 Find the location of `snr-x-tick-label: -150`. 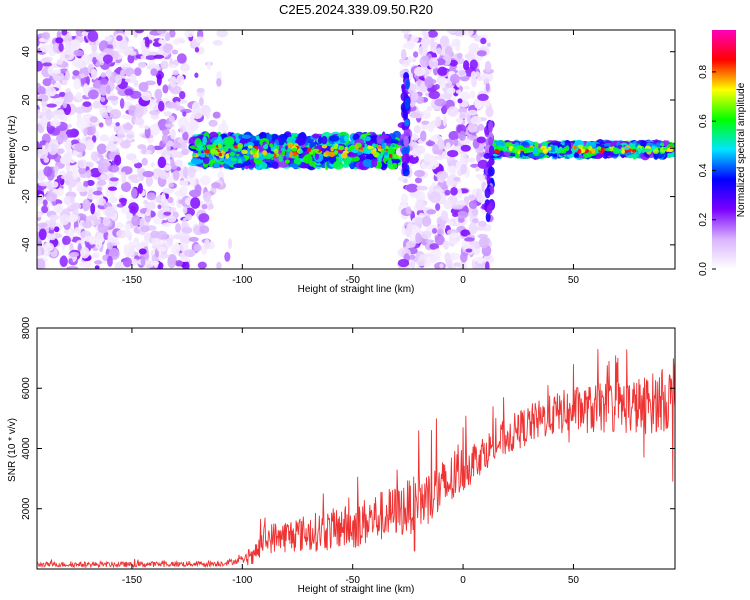

snr-x-tick-label: -150 is located at coordinates (132, 580).